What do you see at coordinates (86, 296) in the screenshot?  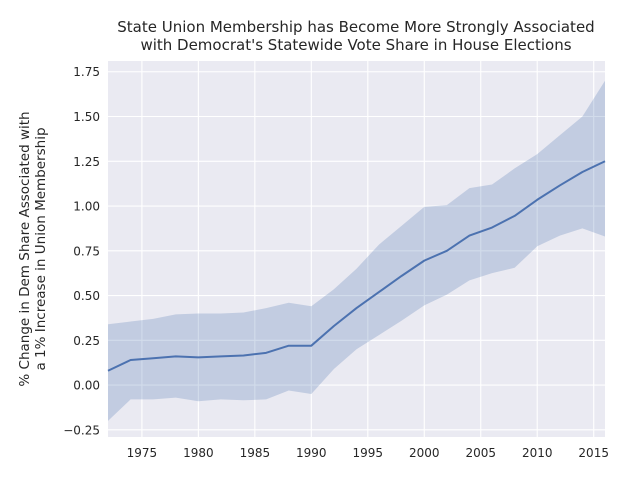 I see `y-tick-label: 0.50` at bounding box center [86, 296].